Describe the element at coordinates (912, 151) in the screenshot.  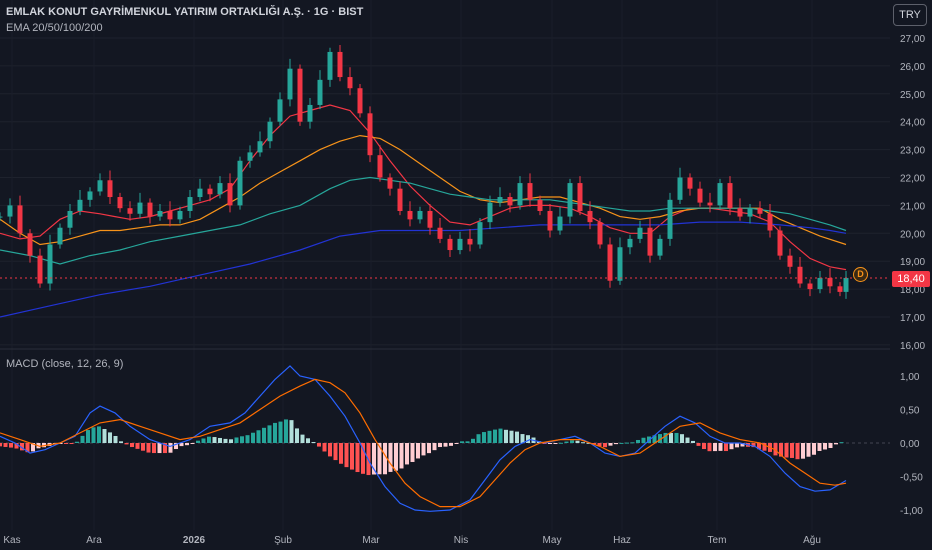
I see `y-tick-label: 23,00` at that location.